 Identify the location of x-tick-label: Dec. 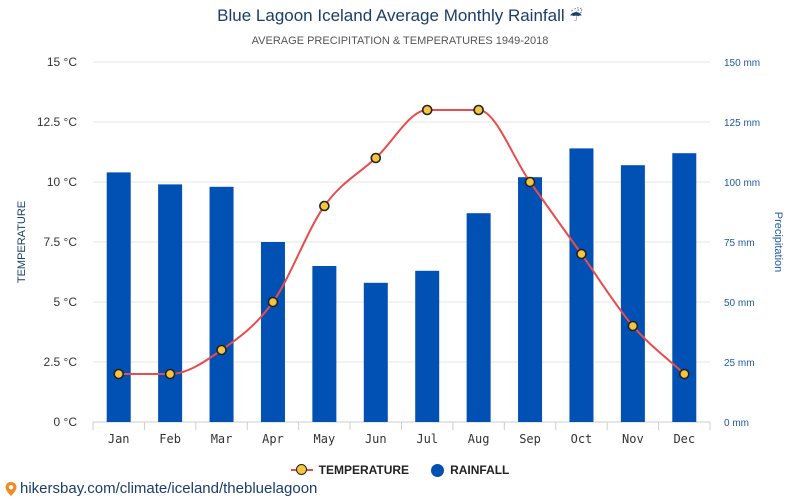
(684, 439).